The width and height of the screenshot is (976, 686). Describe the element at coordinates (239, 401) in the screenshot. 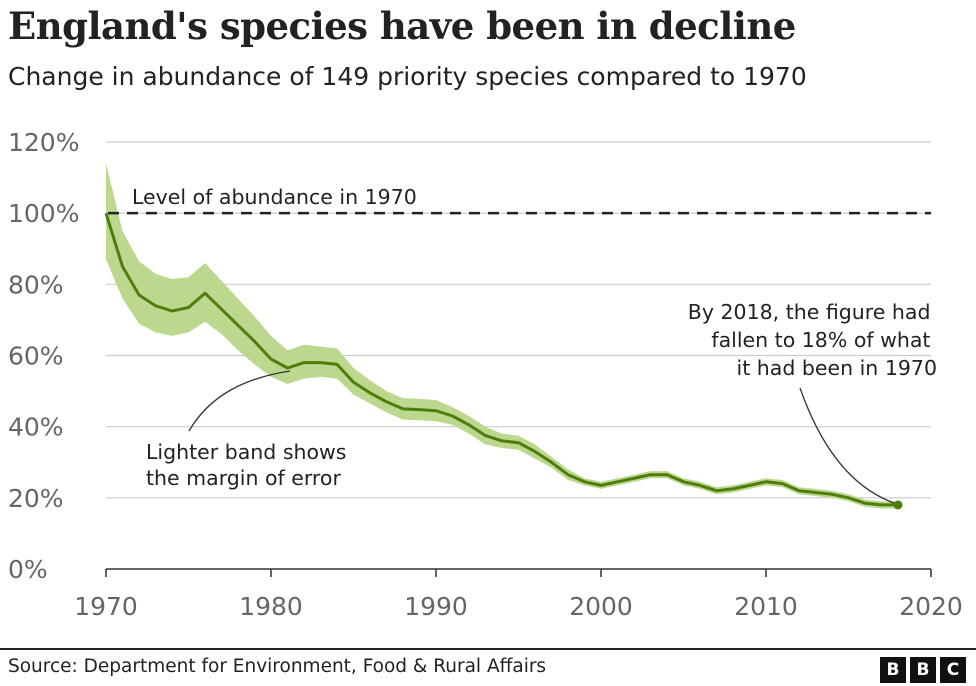

I see `annotation-error-band-pointer` at that location.